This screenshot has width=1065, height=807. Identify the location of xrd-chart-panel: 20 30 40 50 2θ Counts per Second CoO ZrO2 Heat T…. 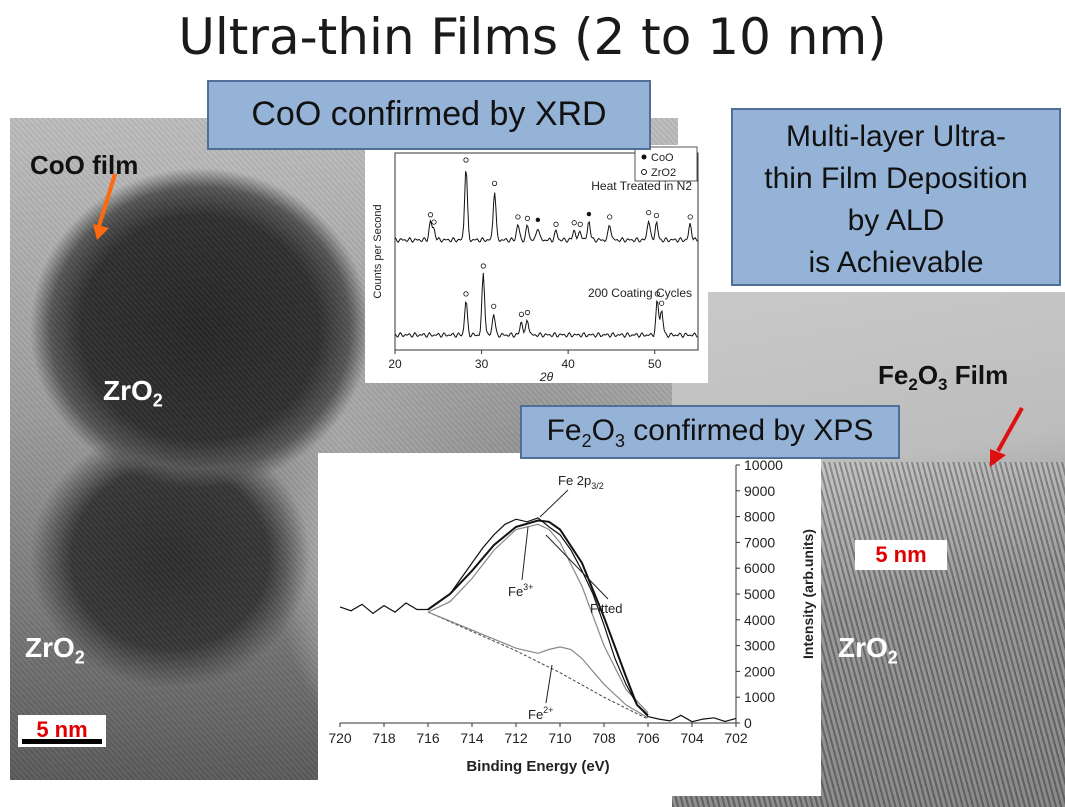
(536, 264).